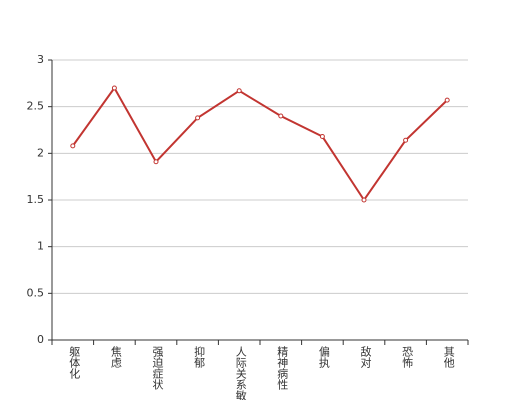 The image size is (520, 400). What do you see at coordinates (407, 357) in the screenshot?
I see `x-tick-label: 恐怖` at bounding box center [407, 357].